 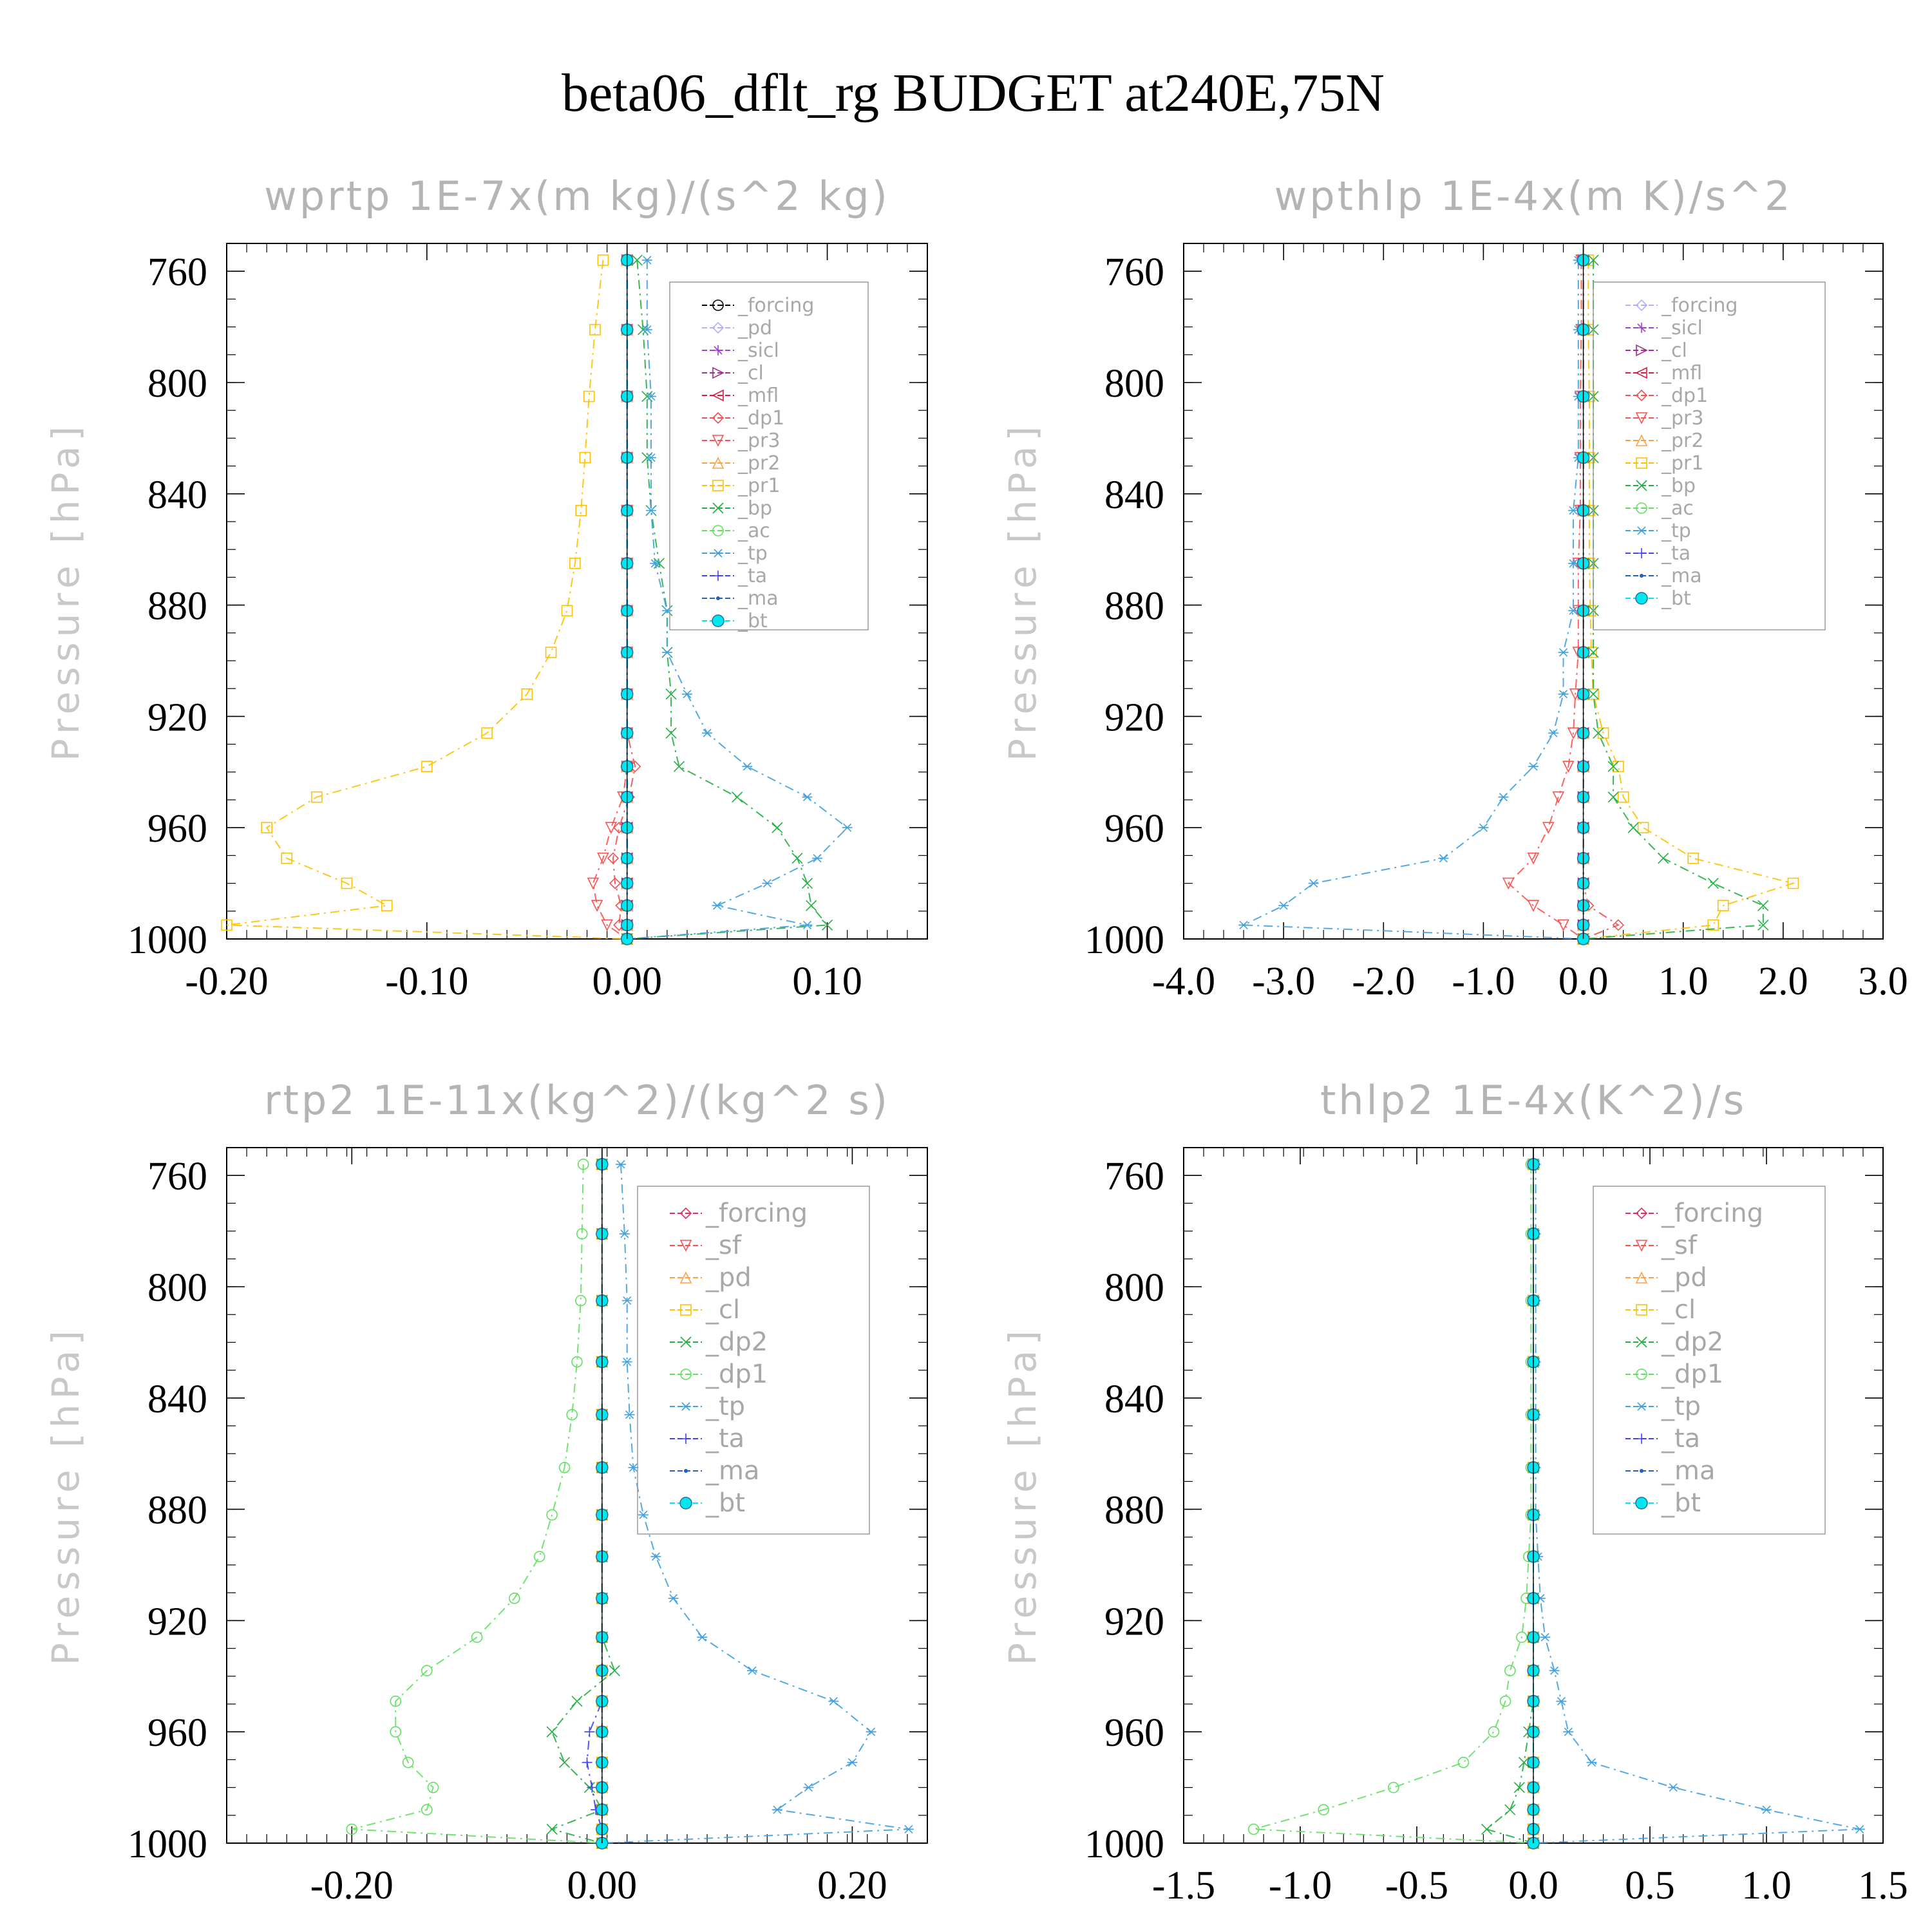 I want to click on legend-box, so click(x=769, y=455).